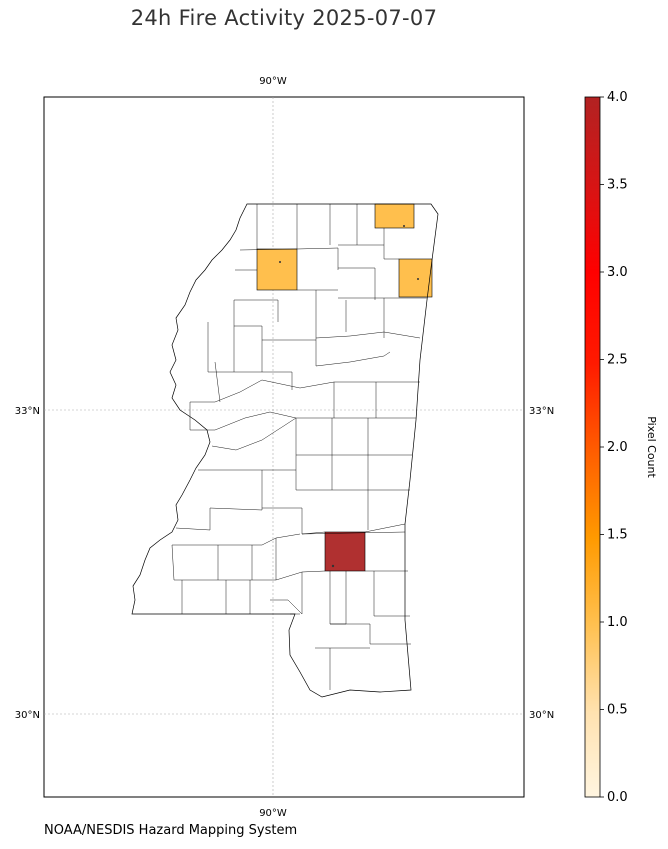 Image resolution: width=668 pixels, height=849 pixels. What do you see at coordinates (349, 396) in the screenshot?
I see `fire-detections` at bounding box center [349, 396].